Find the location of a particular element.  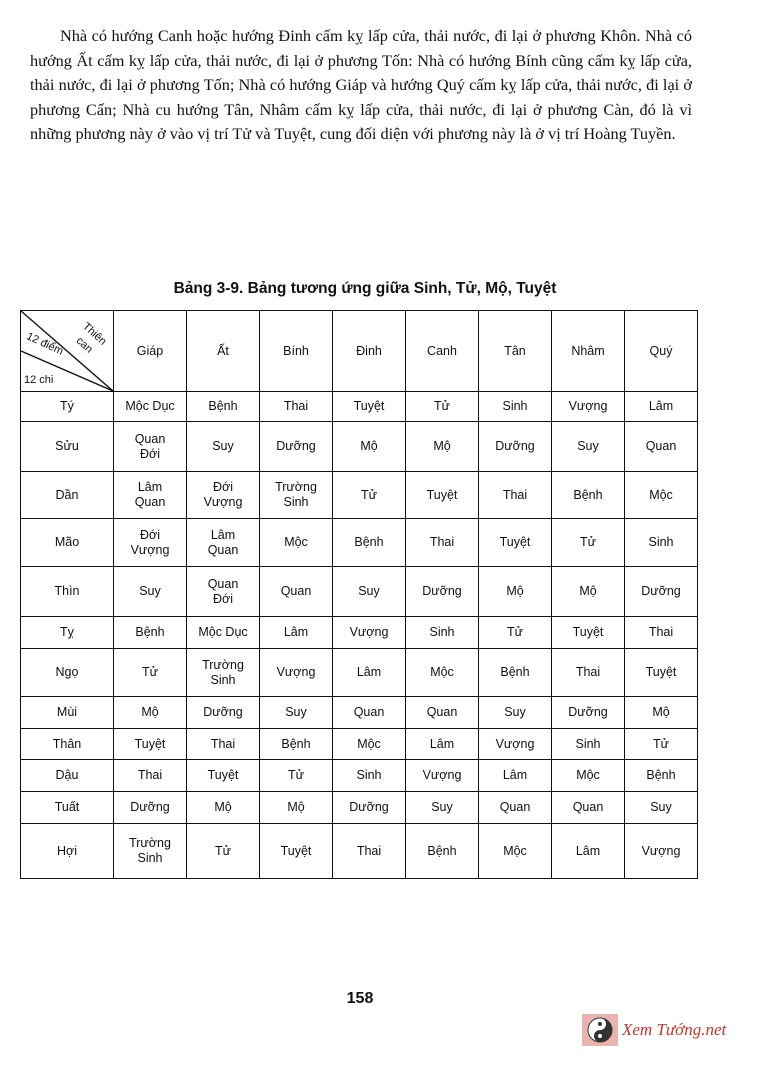

cell-text: Đới Vượng is located at coordinates (223, 494).